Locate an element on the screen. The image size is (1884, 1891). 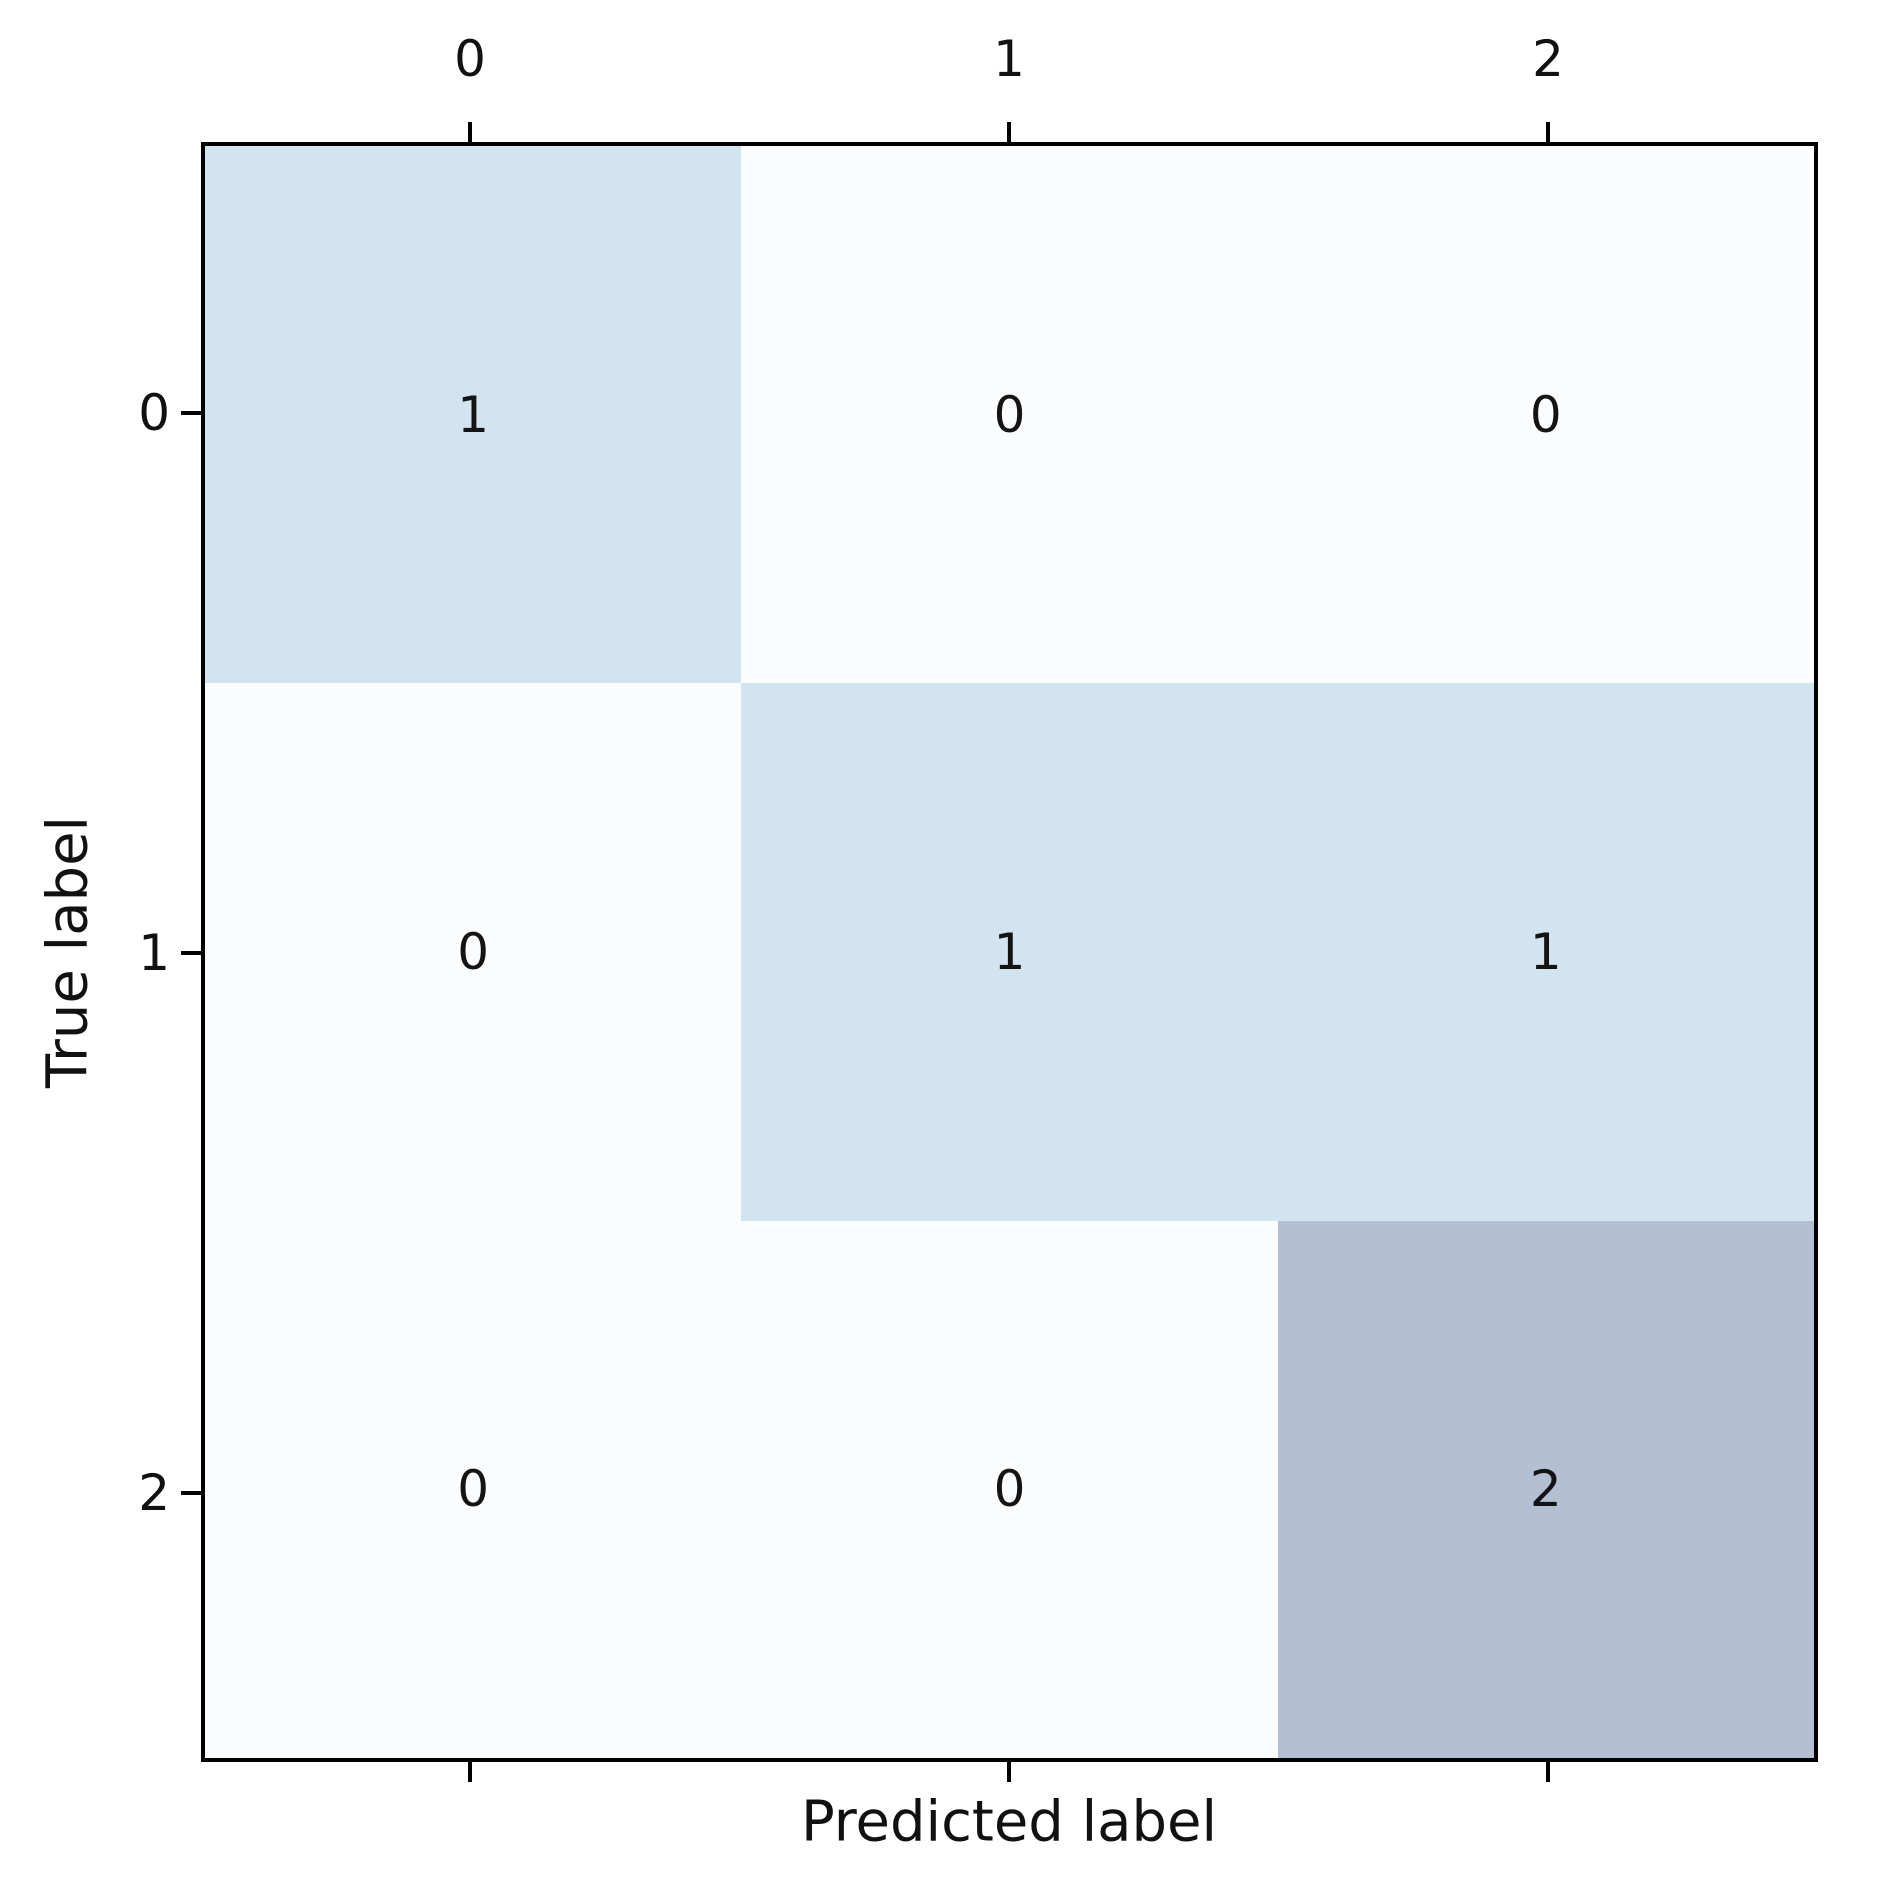
matrix-cell-r2-c2: 2 is located at coordinates (1545, 1489).